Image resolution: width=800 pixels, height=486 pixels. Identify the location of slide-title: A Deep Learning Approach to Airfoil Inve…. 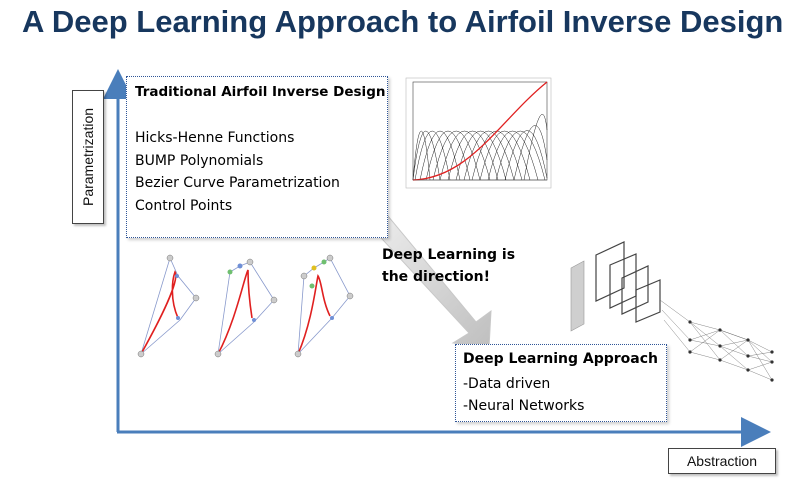
(403, 21).